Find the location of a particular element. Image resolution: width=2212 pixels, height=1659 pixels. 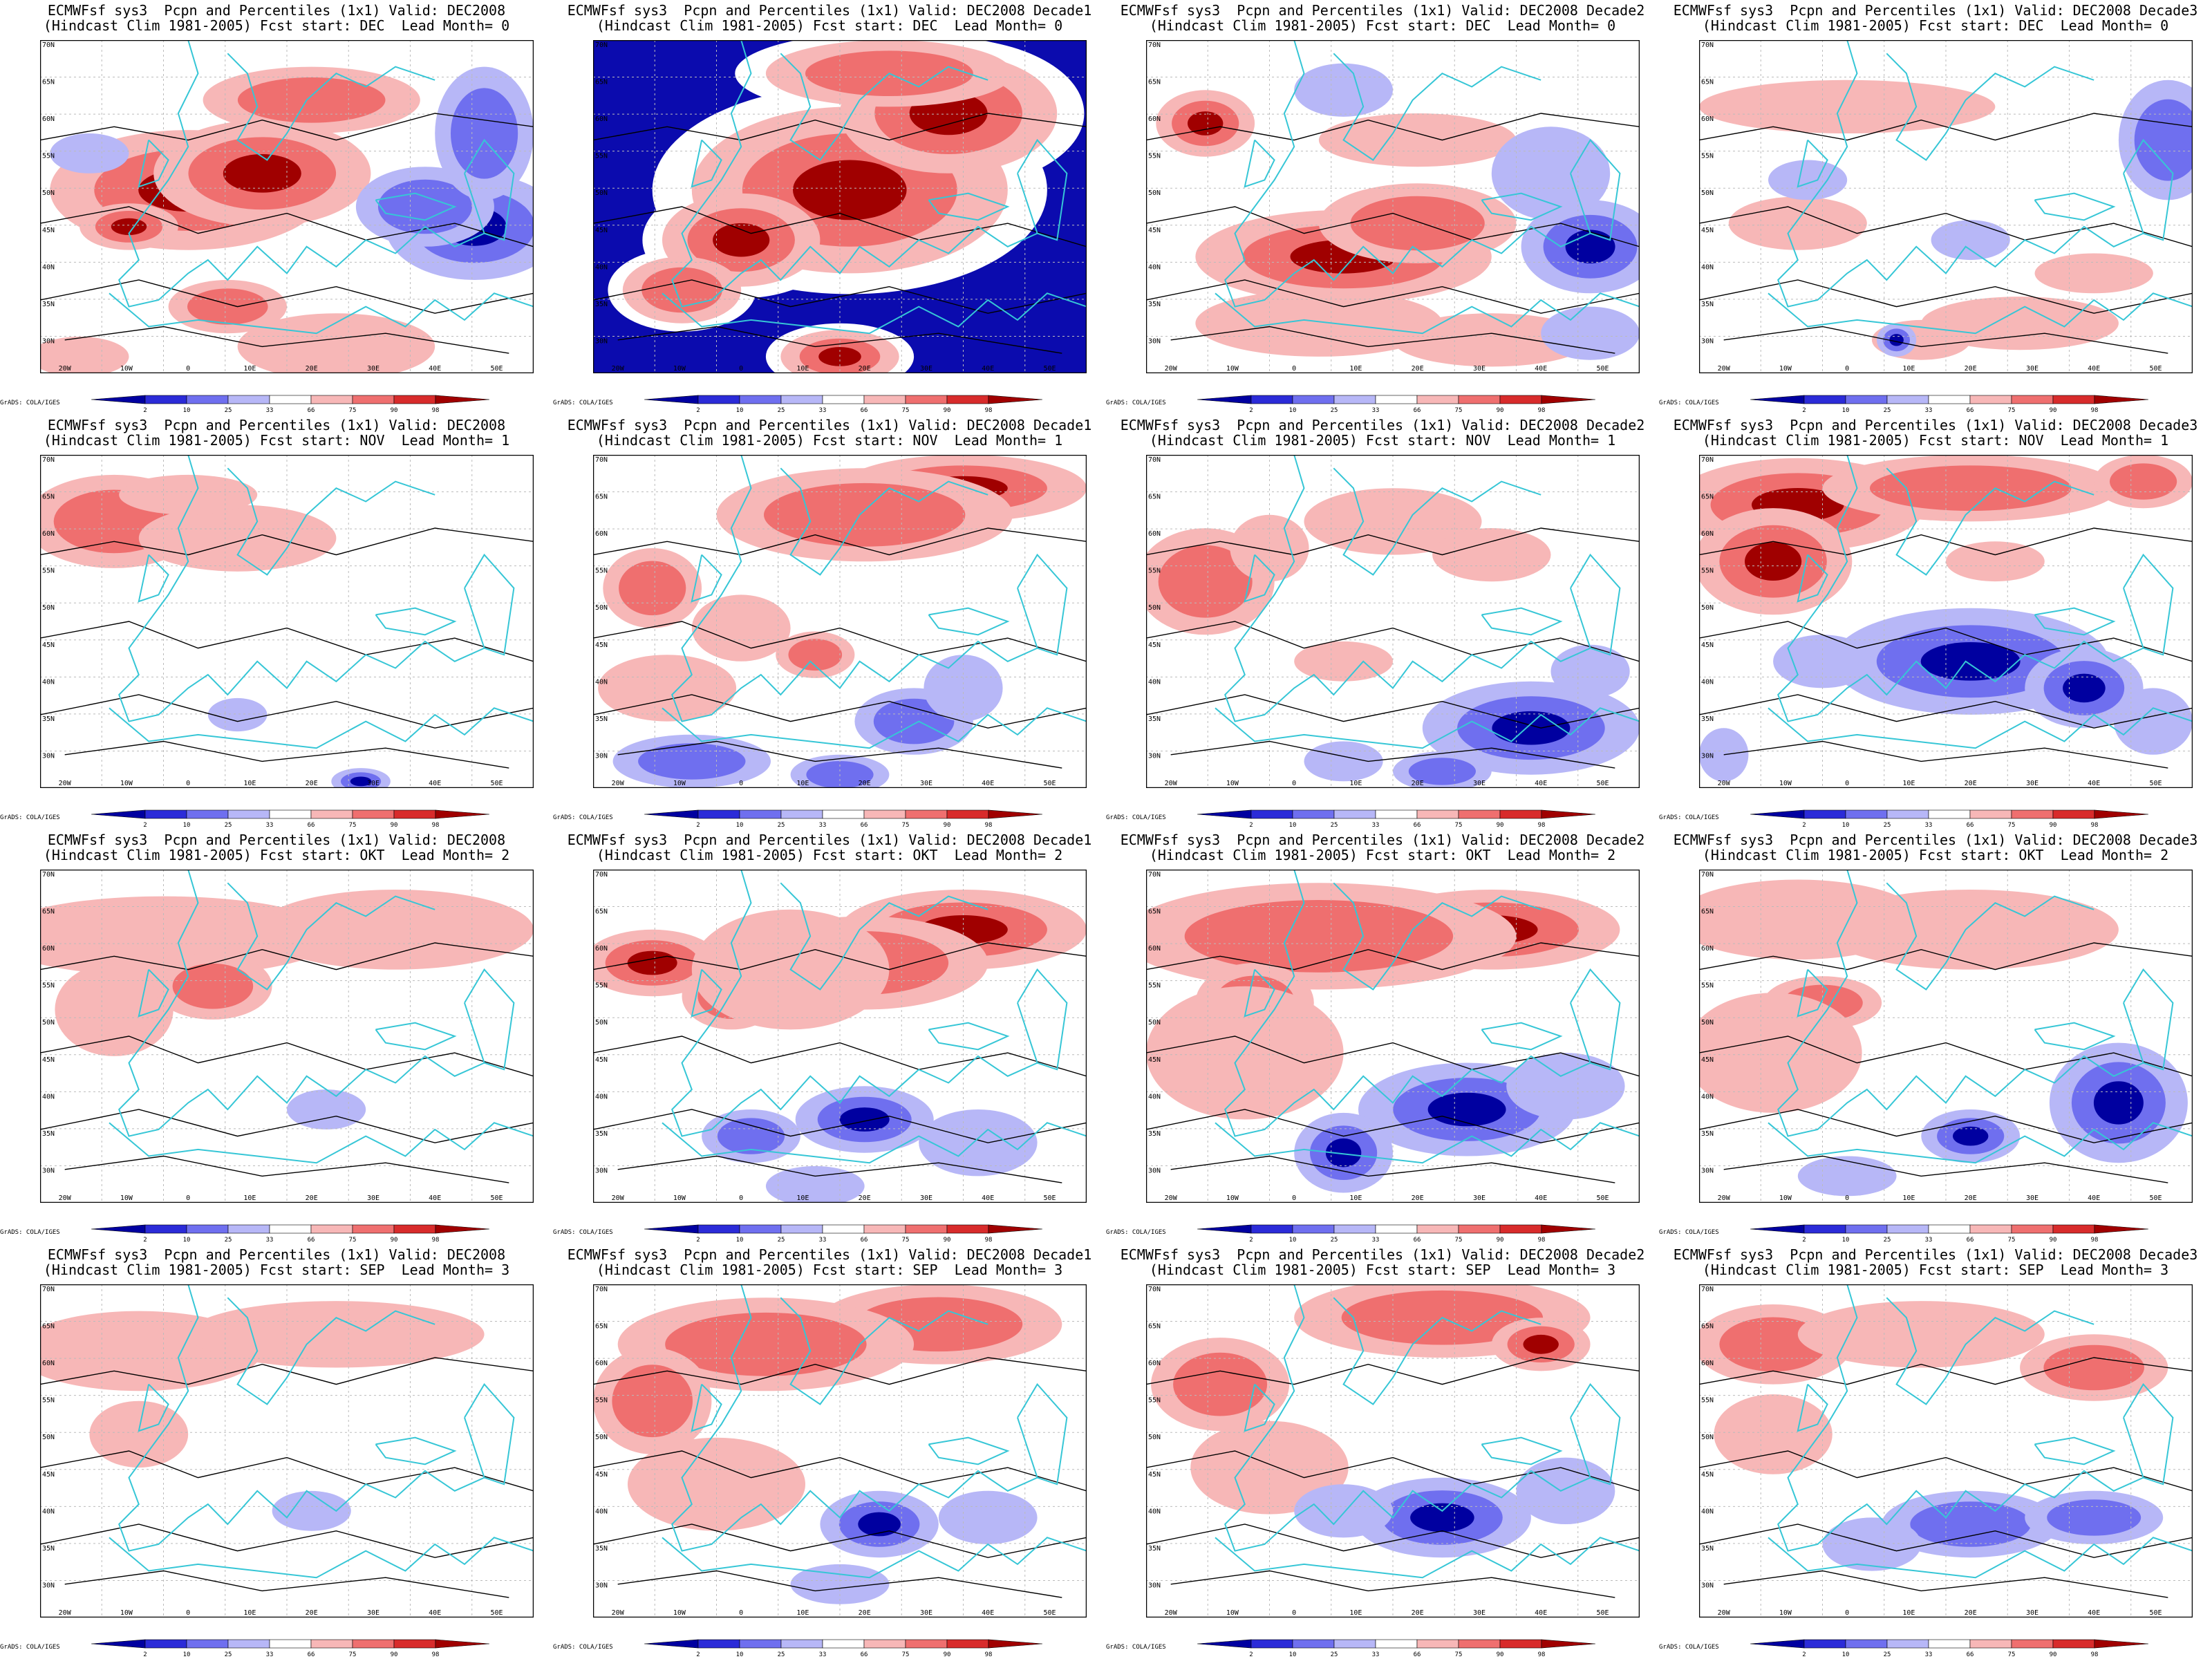

latitude-label: 35N is located at coordinates (602, 304).